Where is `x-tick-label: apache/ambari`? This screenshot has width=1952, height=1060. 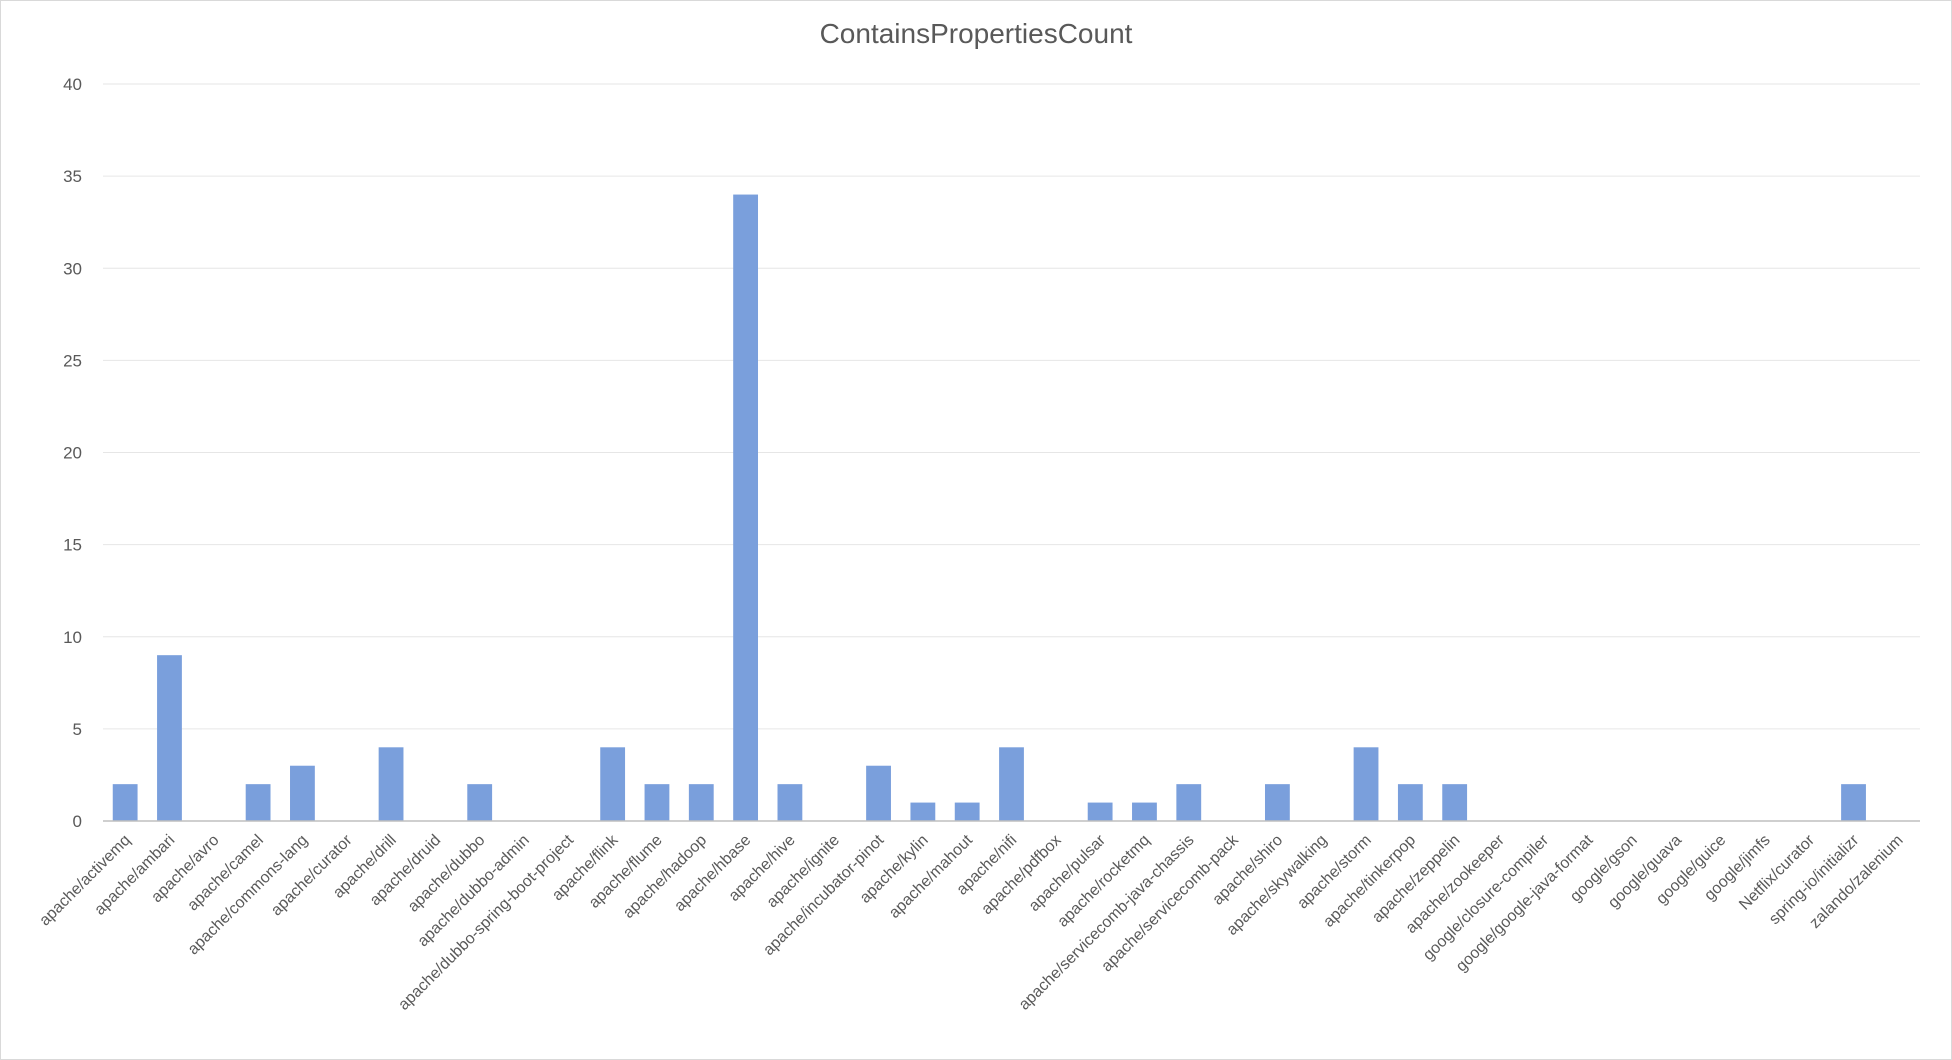
x-tick-label: apache/ambari is located at coordinates (134, 875).